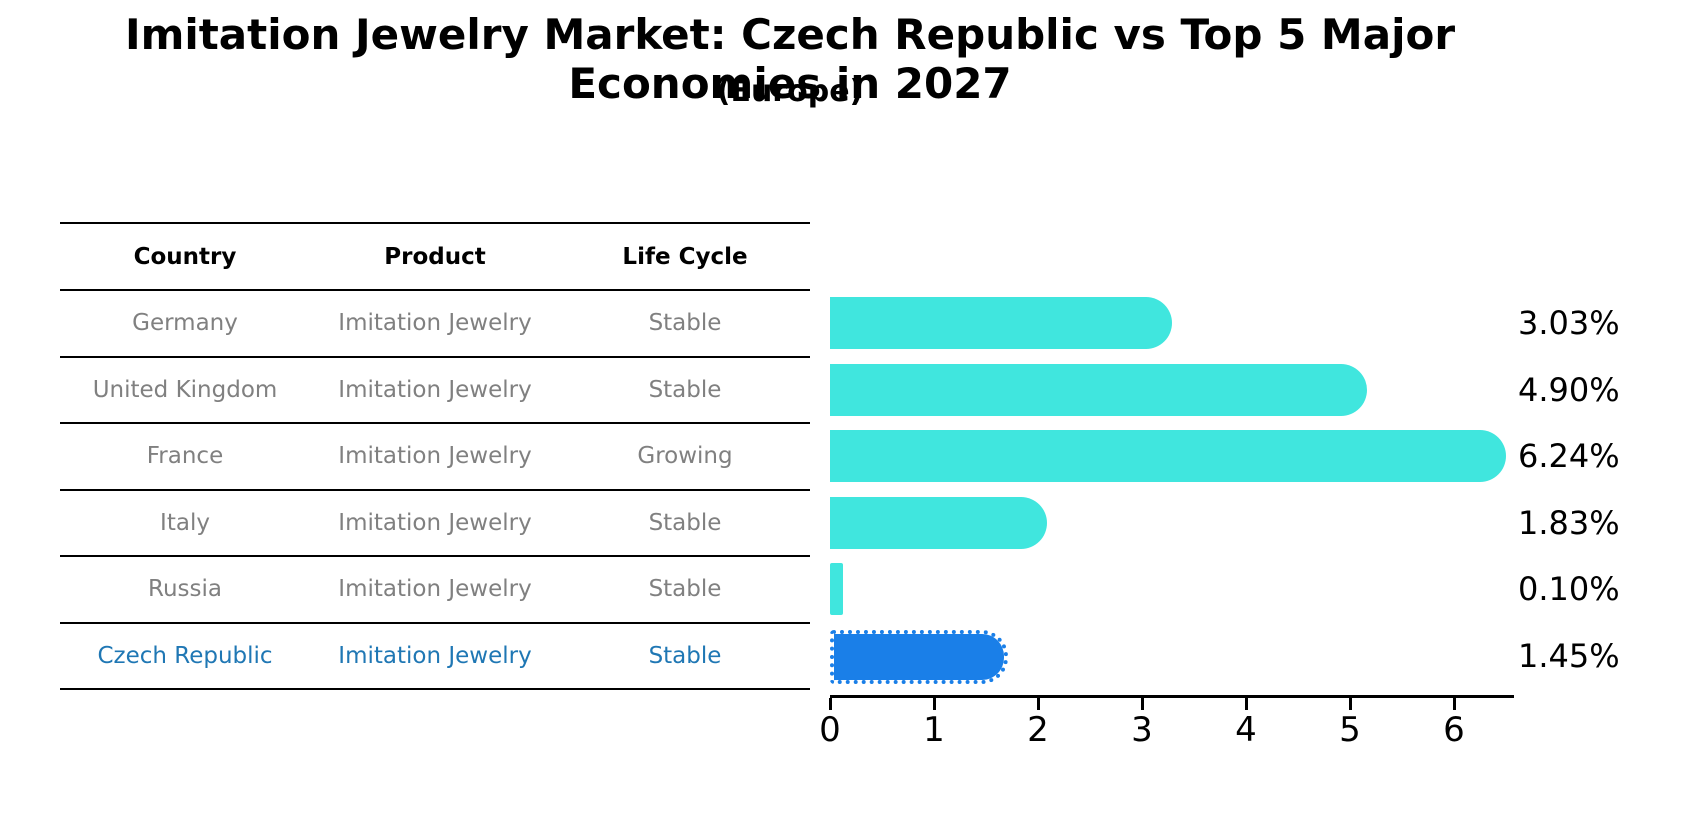 This screenshot has height=823, width=1693. I want to click on x-tick-label: 0, so click(830, 730).